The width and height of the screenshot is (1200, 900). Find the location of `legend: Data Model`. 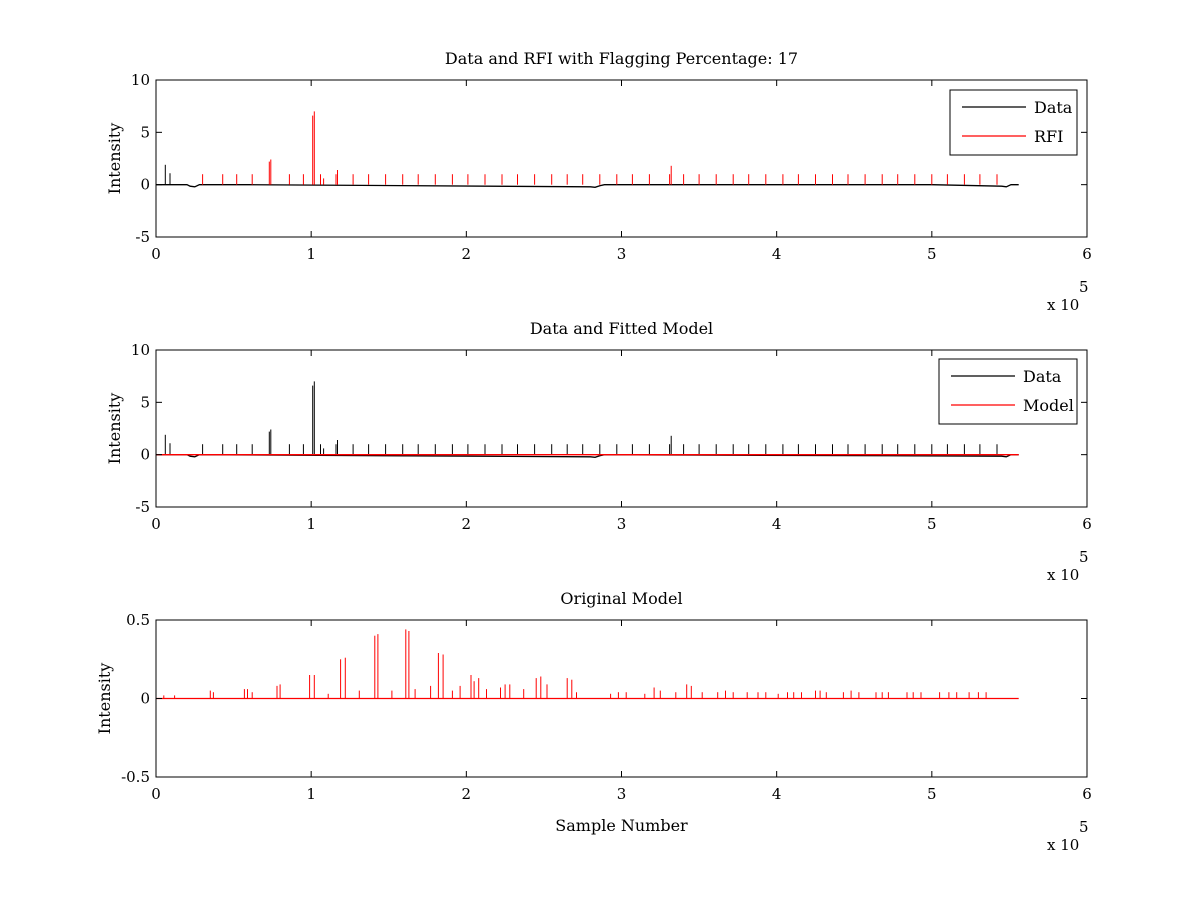

legend: Data Model is located at coordinates (1008, 391).